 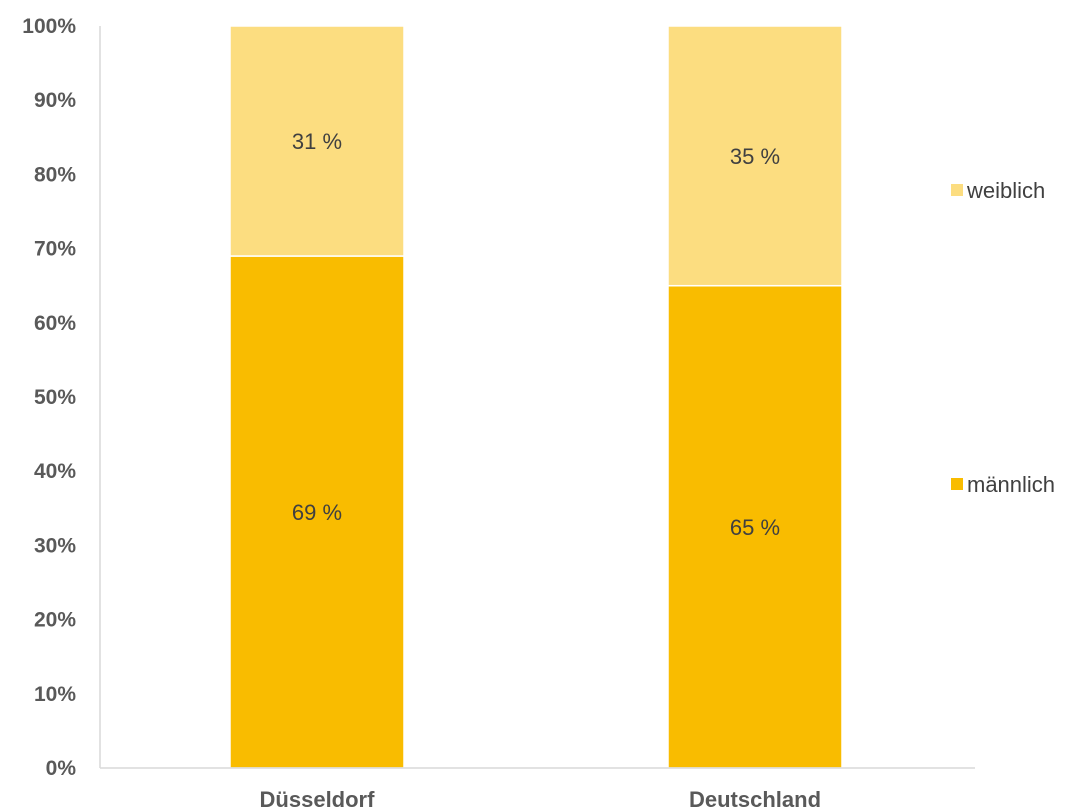 What do you see at coordinates (1005, 190) in the screenshot?
I see `legend-label-weiblich: weiblich` at bounding box center [1005, 190].